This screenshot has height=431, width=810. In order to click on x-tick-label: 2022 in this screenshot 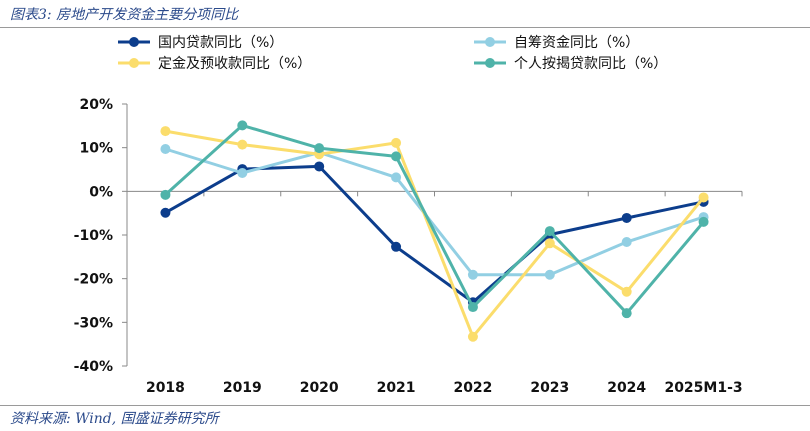, I will do `click(472, 388)`.